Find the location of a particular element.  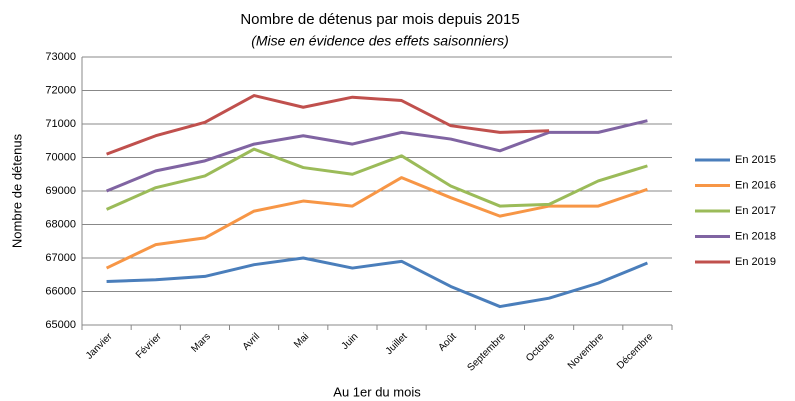

chart-title: Nombre de détenus par mois depuis 2015 is located at coordinates (379, 19).